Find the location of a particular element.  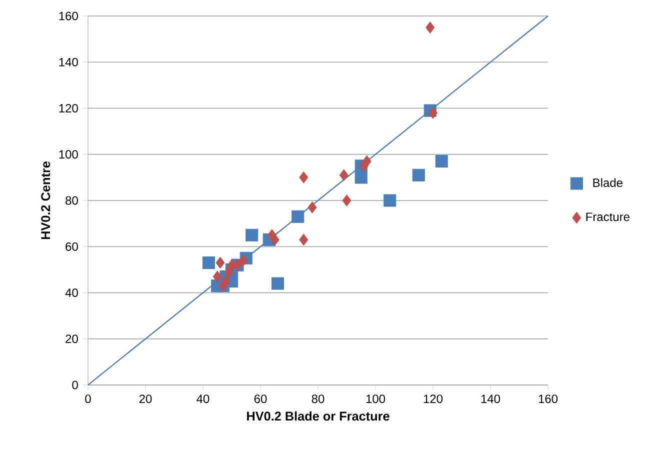

y-tick-label: 20 is located at coordinates (72, 339).